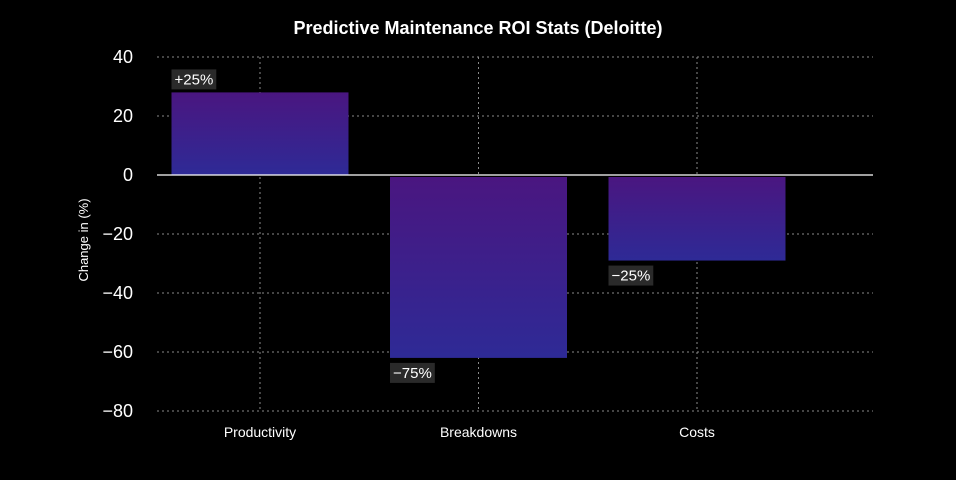 This screenshot has width=956, height=480. What do you see at coordinates (117, 411) in the screenshot?
I see `y-tick-label: −80` at bounding box center [117, 411].